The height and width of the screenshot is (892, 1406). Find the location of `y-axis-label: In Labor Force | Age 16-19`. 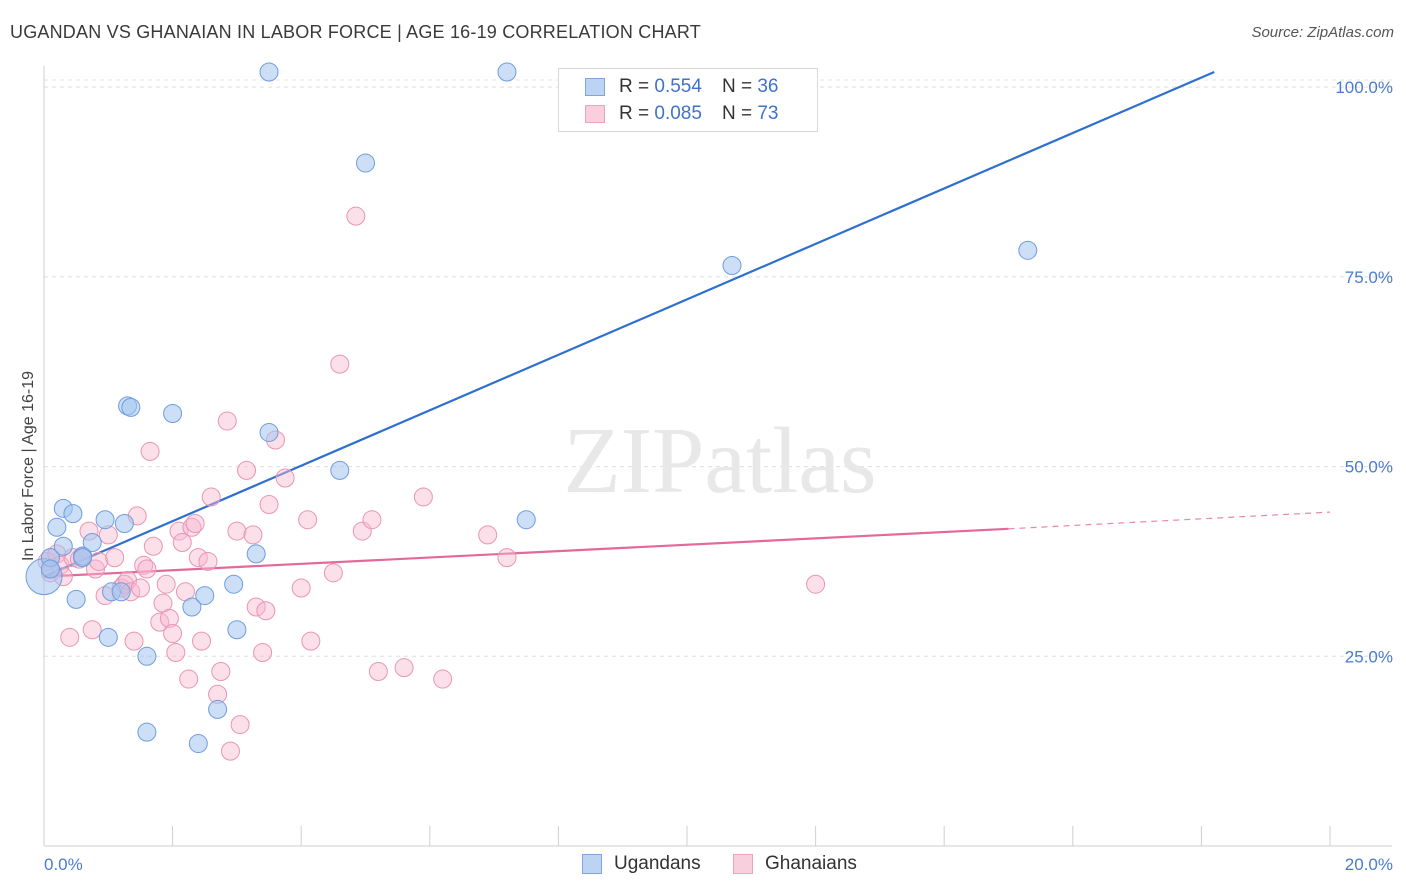

y-axis-label: In Labor Force | Age 16-19 is located at coordinates (28, 466).